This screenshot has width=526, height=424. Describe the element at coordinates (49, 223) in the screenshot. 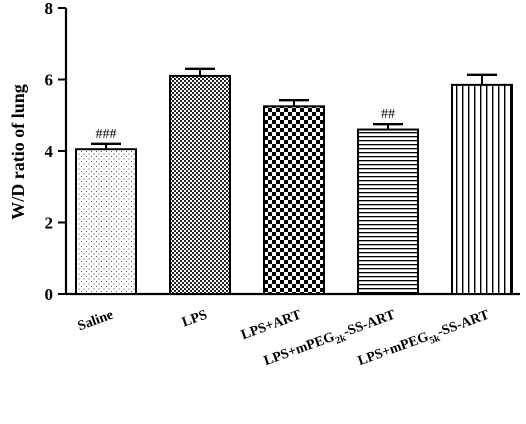

I see `y-tick-label: 2` at that location.